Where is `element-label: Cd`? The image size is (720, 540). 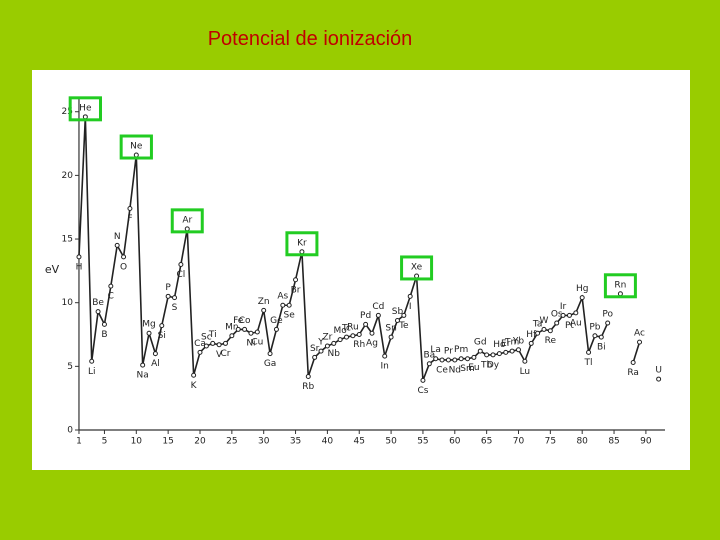 element-label: Cd is located at coordinates (378, 307).